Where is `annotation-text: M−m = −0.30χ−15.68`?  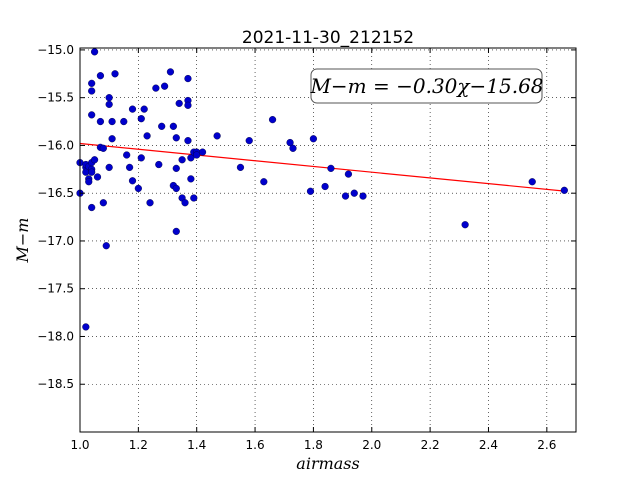 annotation-text: M−m = −0.30χ−15.68 is located at coordinates (426, 86).